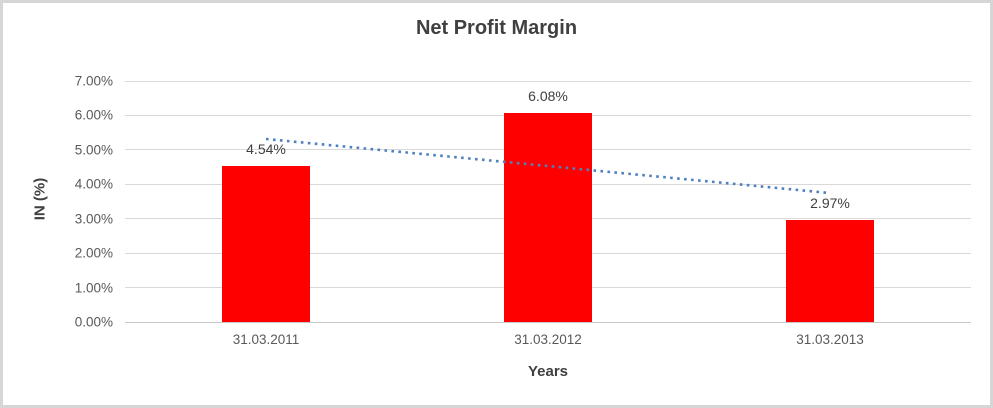  I want to click on y-tick-label: 2.00%, so click(93, 253).